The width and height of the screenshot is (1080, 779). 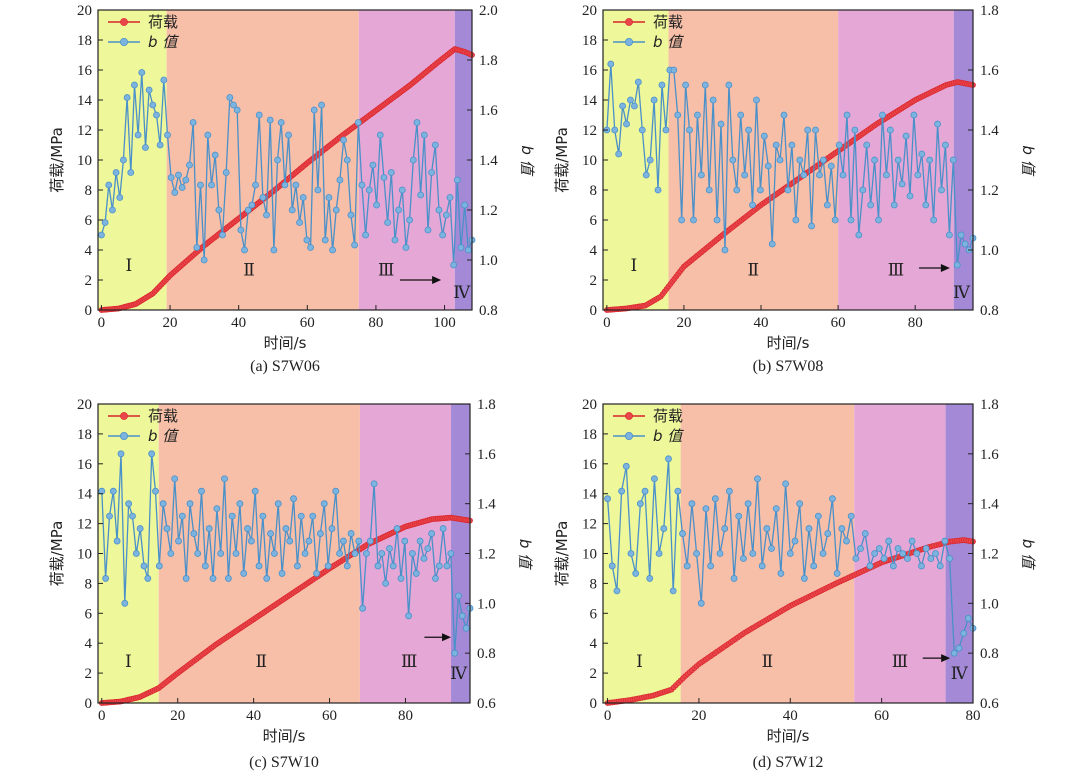 I want to click on y-left-tick-label: 2, so click(x=89, y=281).